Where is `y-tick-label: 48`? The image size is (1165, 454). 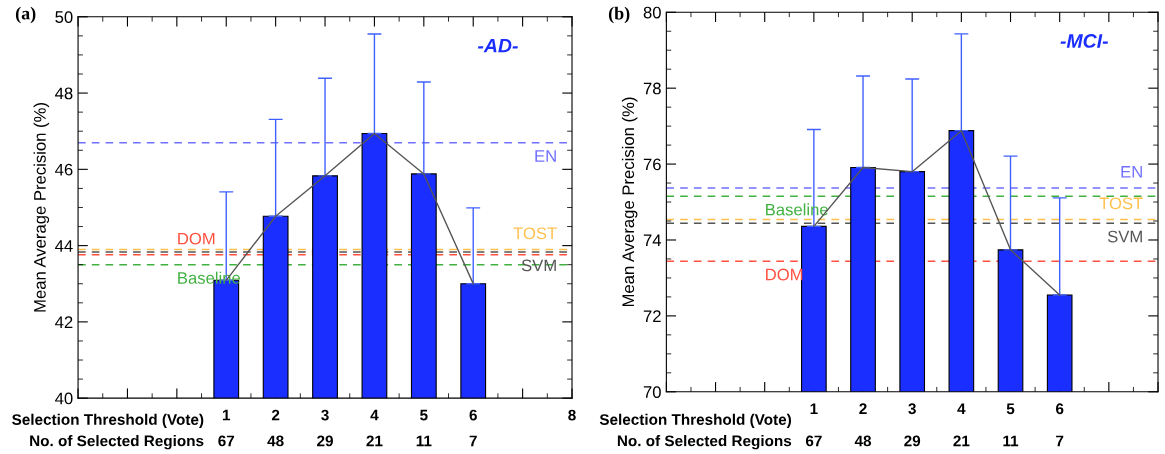 y-tick-label: 48 is located at coordinates (64, 93).